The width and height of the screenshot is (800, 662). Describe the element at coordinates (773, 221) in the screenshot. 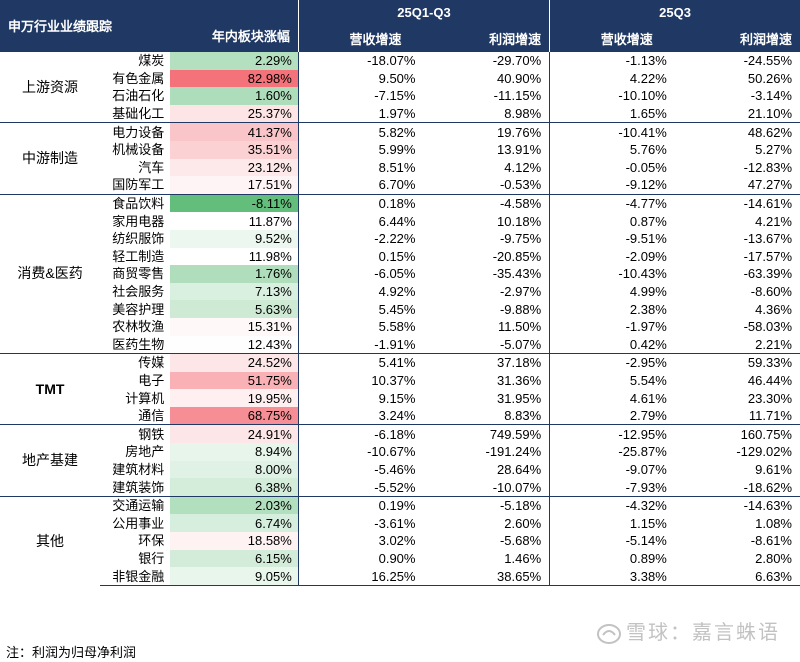

I see `p2-profit-growth: 4.21%` at that location.